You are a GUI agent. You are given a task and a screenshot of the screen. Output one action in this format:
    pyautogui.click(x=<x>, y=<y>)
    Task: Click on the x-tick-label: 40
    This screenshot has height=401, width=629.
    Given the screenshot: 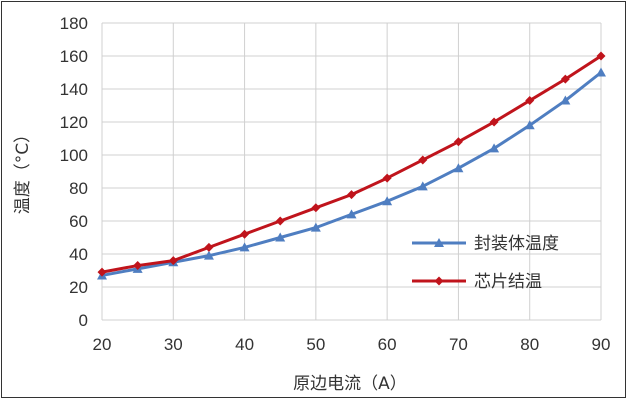 What is the action you would take?
    pyautogui.click(x=244, y=344)
    